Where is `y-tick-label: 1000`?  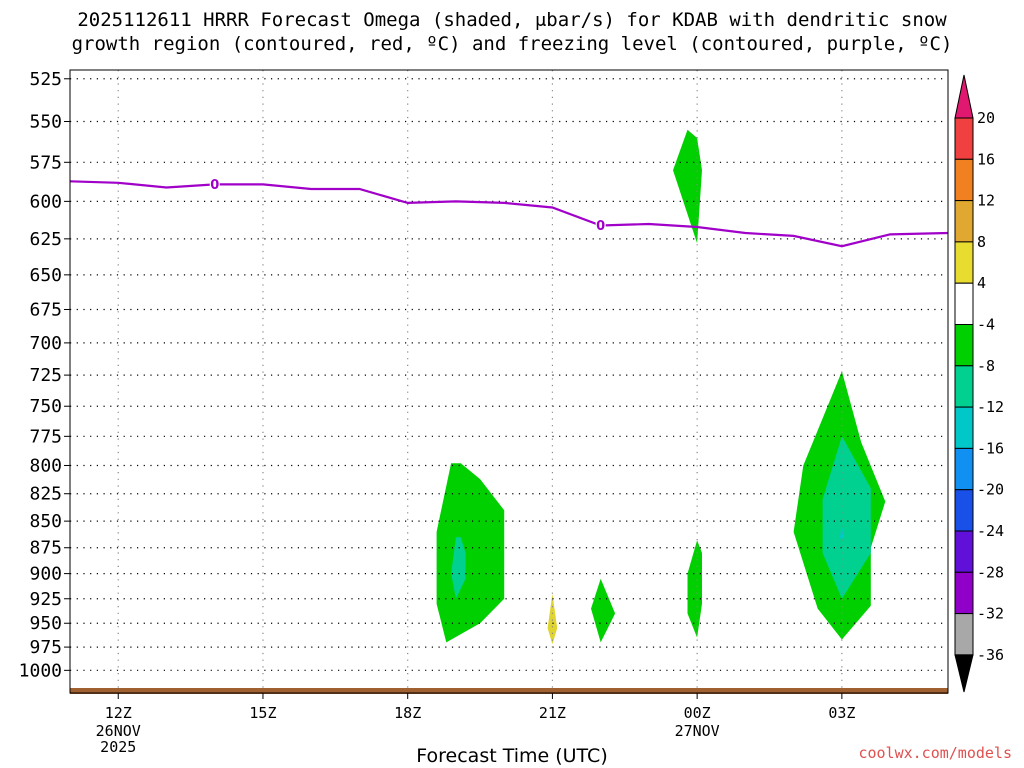 y-tick-label: 1000 is located at coordinates (40, 670).